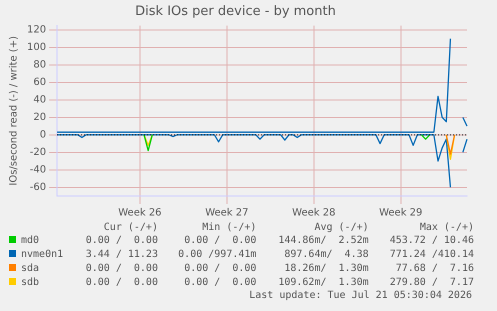  I want to click on text: 109.62m/ 1.30m, so click(323, 283).